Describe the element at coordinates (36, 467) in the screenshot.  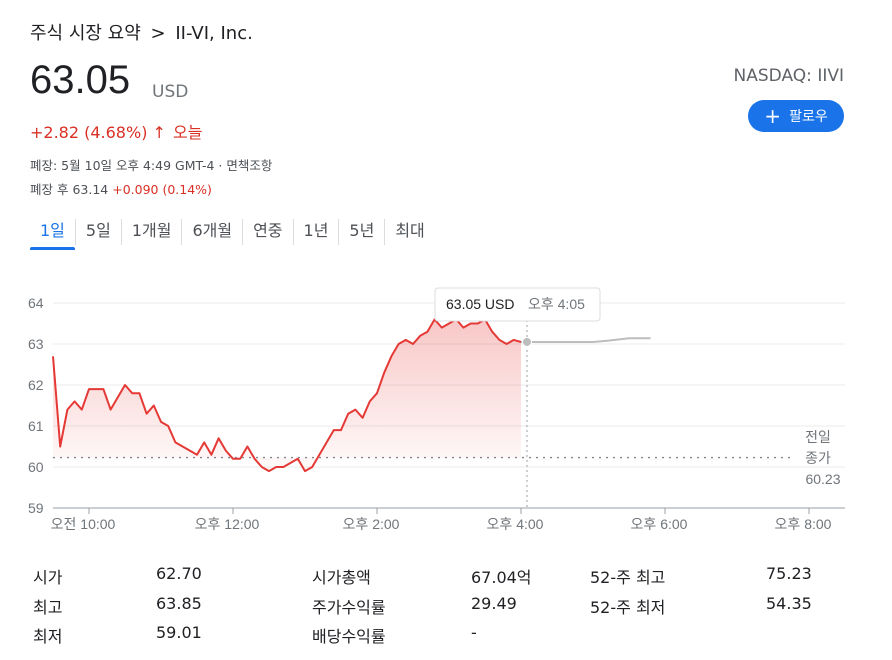
I see `y-tick-label: 60` at that location.